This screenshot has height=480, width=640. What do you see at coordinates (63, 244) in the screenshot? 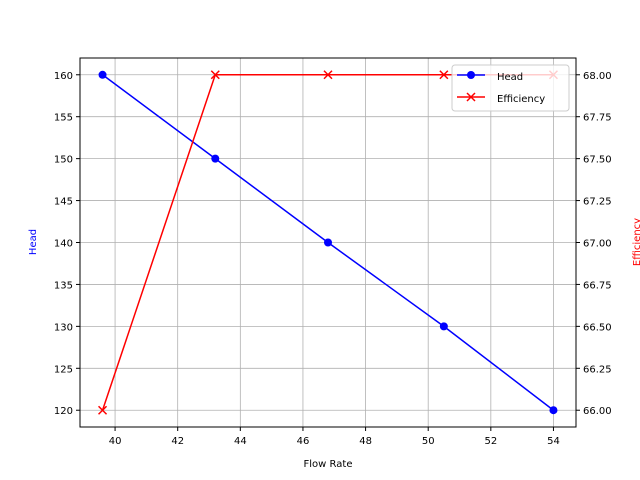
I see `left-y-tick-label: 140` at bounding box center [63, 244].